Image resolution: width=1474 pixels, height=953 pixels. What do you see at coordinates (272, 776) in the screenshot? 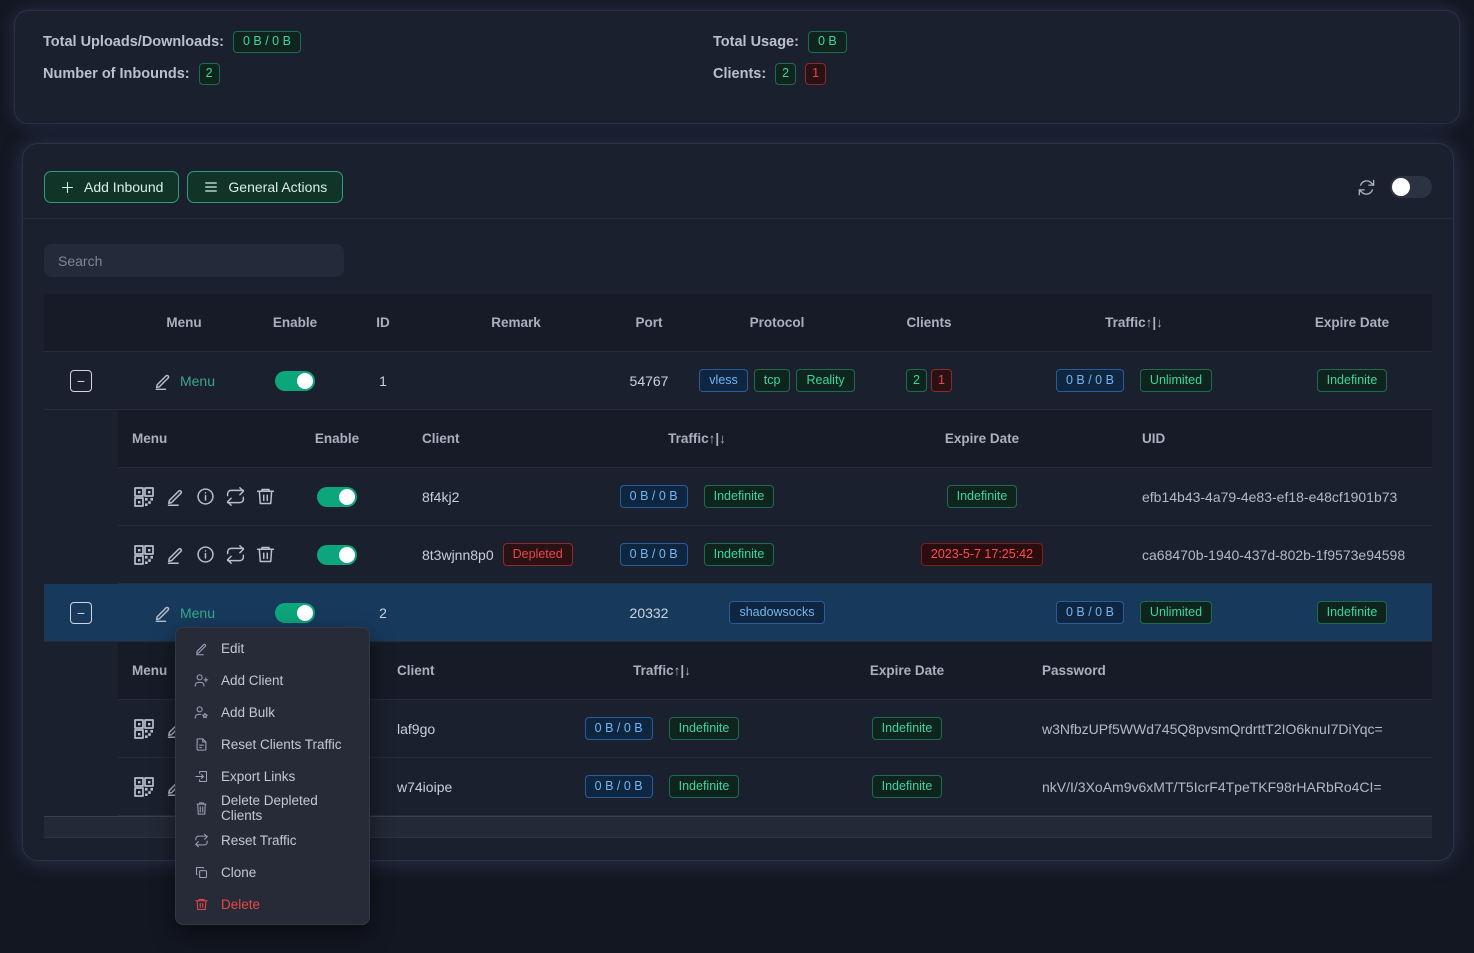
I see `menu-item-export-links: Export Links` at bounding box center [272, 776].